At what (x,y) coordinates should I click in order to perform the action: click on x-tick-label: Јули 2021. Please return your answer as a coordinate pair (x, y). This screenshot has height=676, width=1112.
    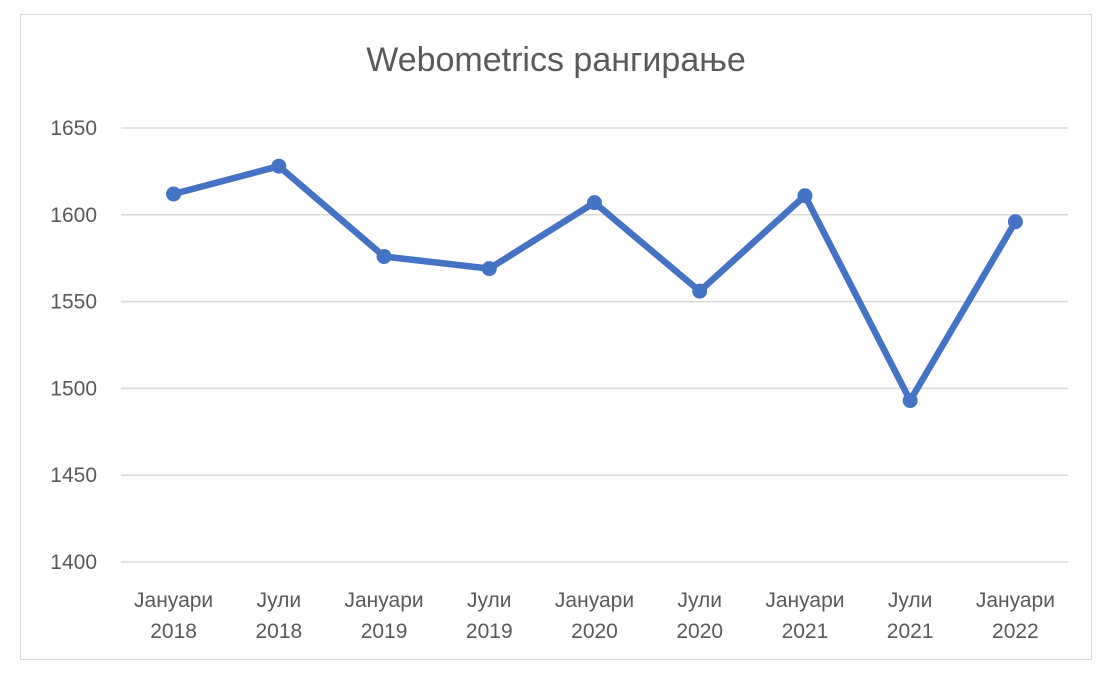
    Looking at the image, I should click on (910, 616).